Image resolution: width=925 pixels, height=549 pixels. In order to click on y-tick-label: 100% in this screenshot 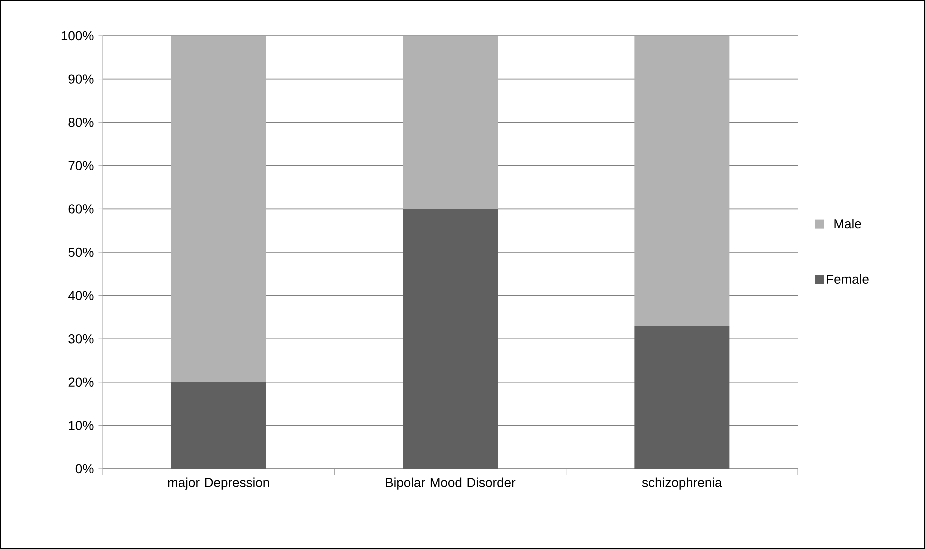, I will do `click(78, 36)`.